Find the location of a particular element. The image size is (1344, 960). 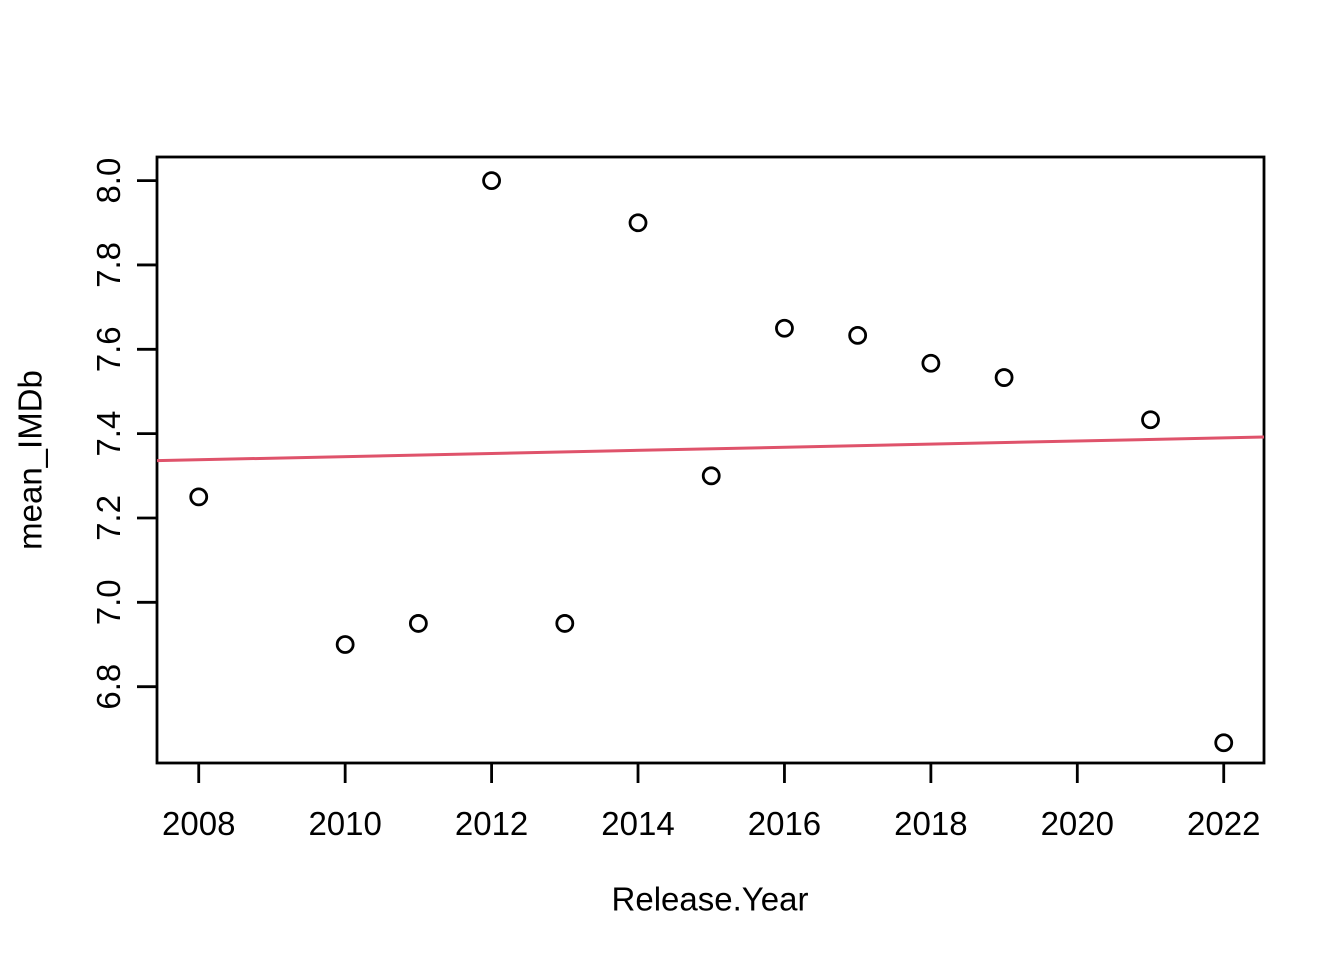

x-axis-title: Release.Year is located at coordinates (710, 899).